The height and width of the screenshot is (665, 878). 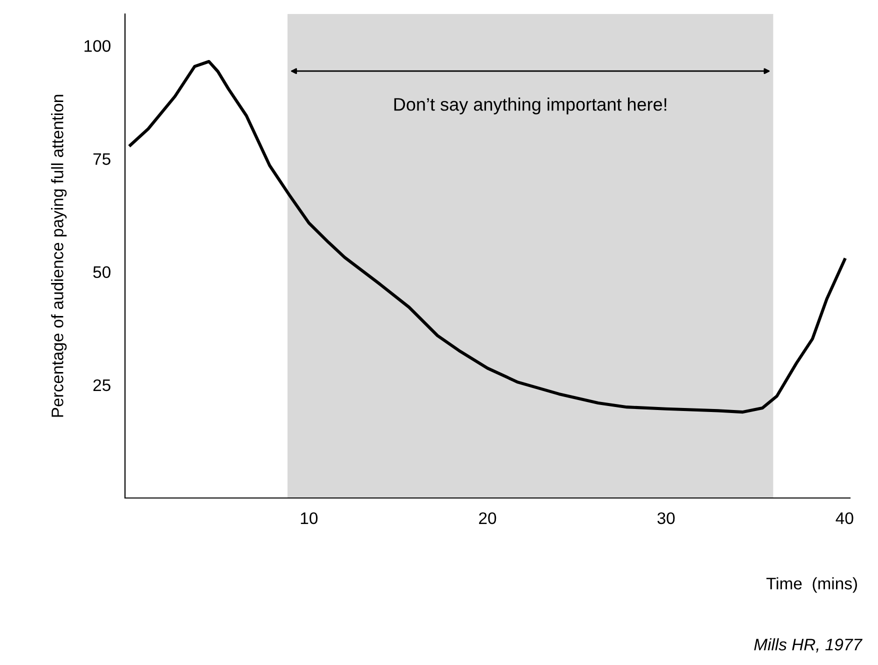 What do you see at coordinates (666, 518) in the screenshot?
I see `x-tick-label: 30` at bounding box center [666, 518].